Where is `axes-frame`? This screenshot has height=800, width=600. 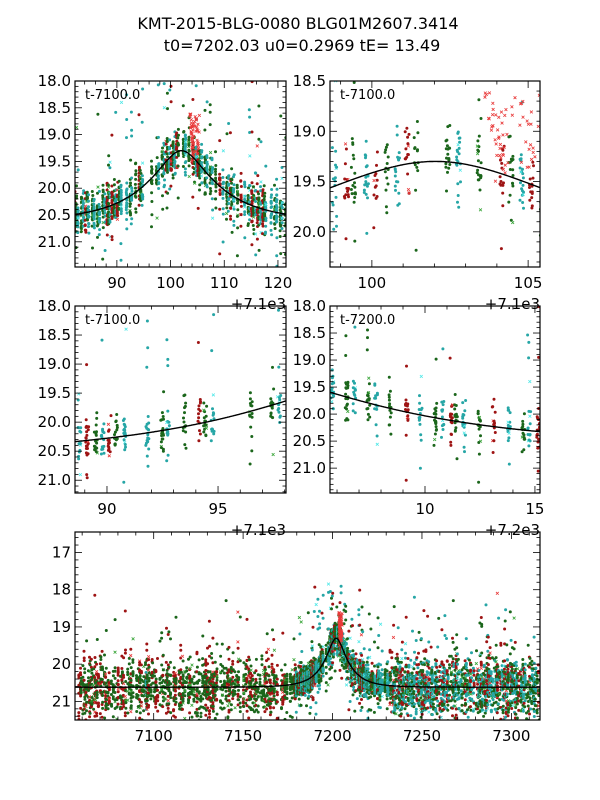 axes-frame is located at coordinates (435, 399).